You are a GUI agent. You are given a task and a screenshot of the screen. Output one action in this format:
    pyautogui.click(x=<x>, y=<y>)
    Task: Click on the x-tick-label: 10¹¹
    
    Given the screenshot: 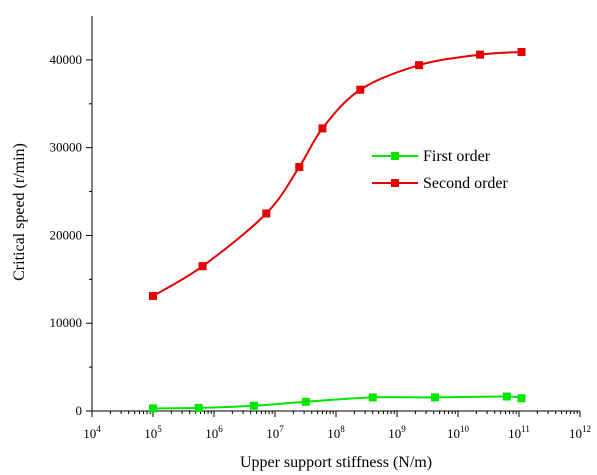 What is the action you would take?
    pyautogui.click(x=519, y=432)
    